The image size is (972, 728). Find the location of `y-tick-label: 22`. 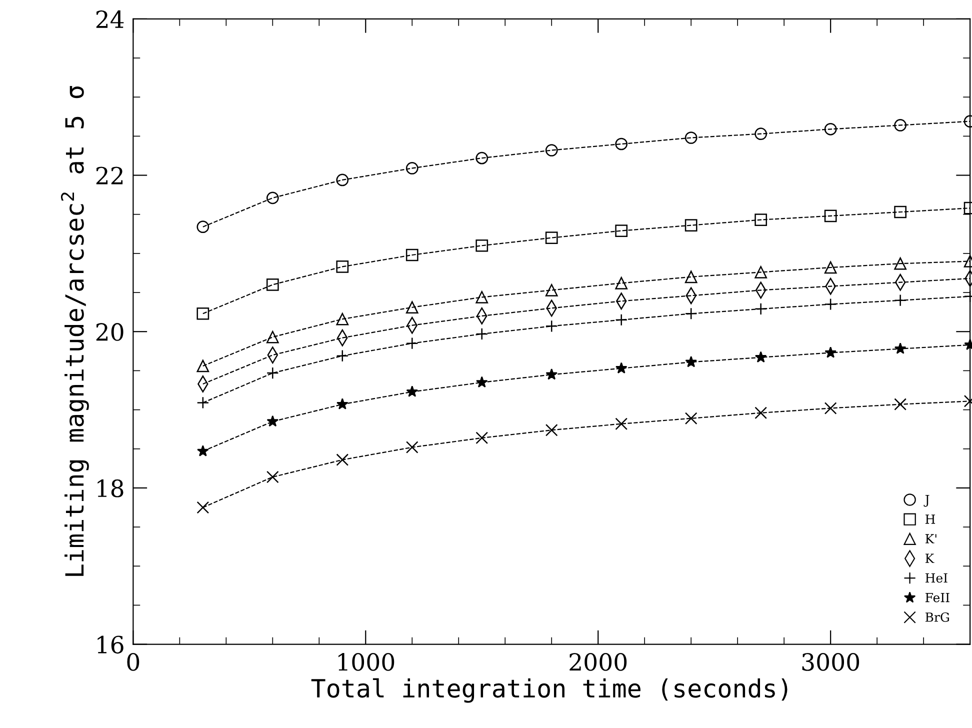

y-tick-label: 22 is located at coordinates (109, 175).